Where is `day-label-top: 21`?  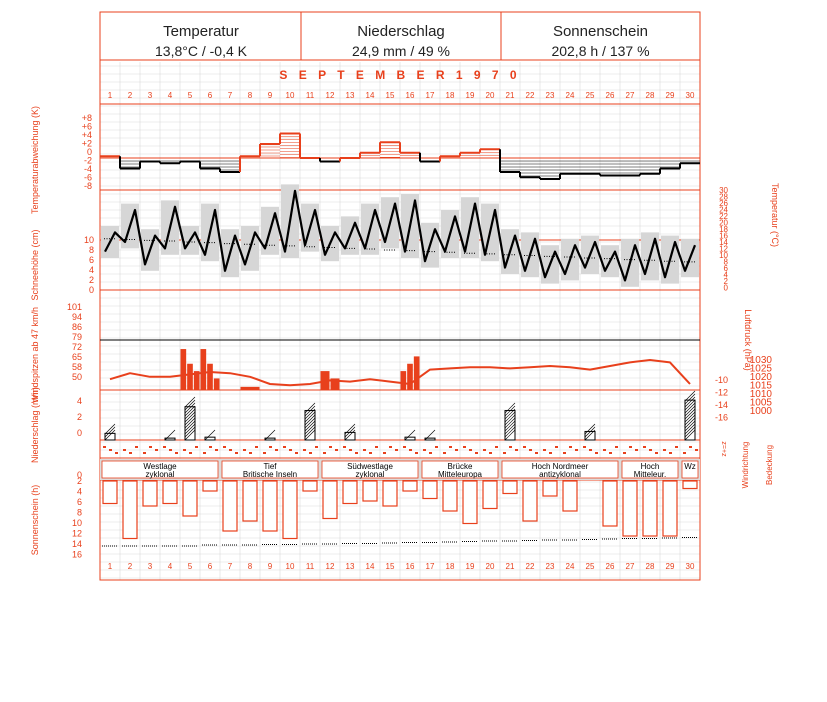
day-label-top: 21 is located at coordinates (510, 95).